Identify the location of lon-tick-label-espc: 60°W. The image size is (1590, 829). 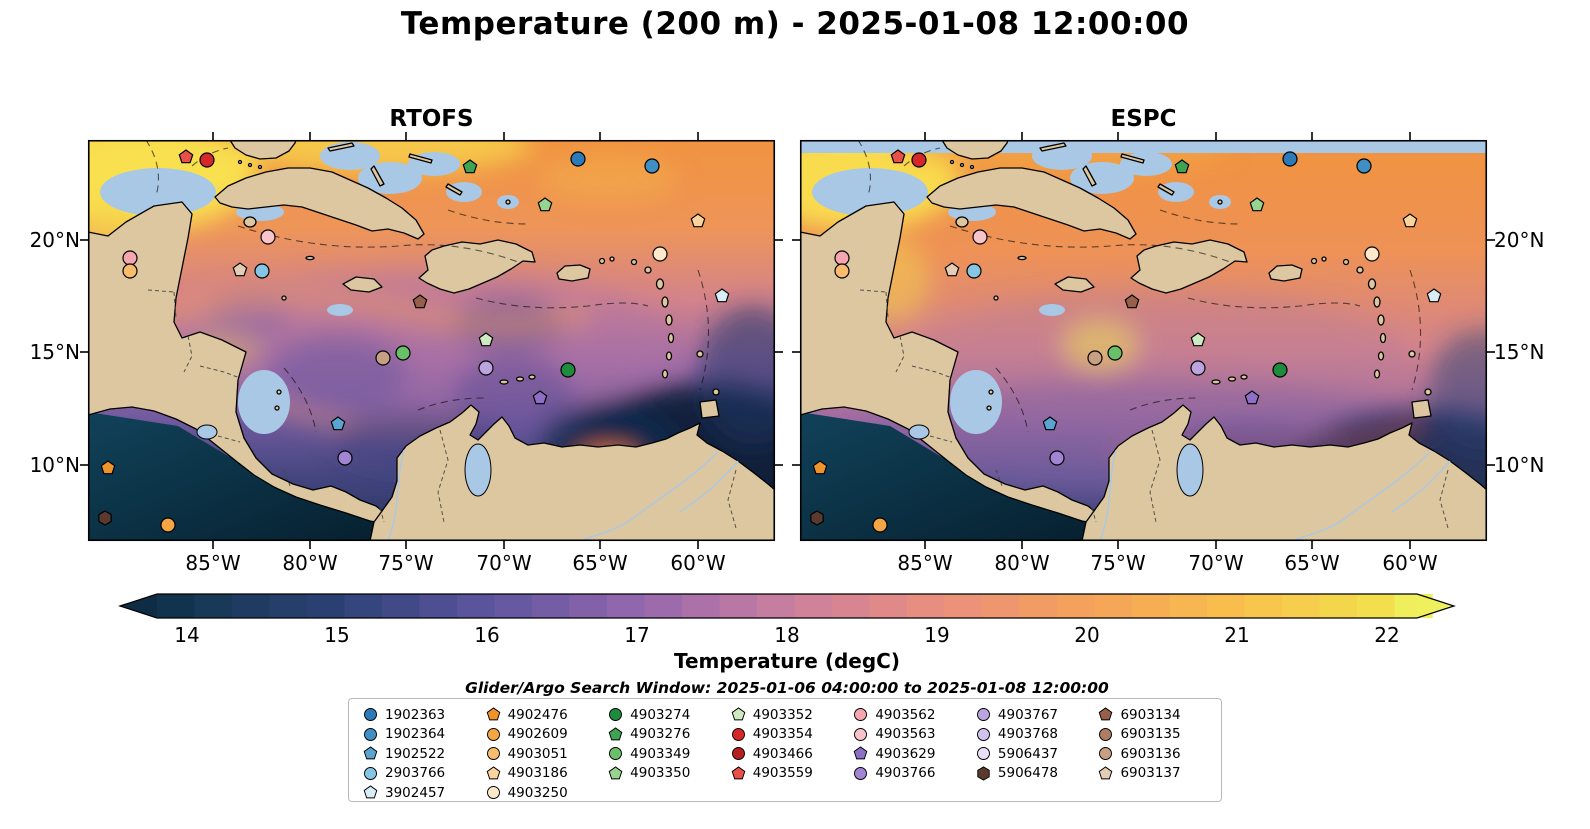
(1410, 563).